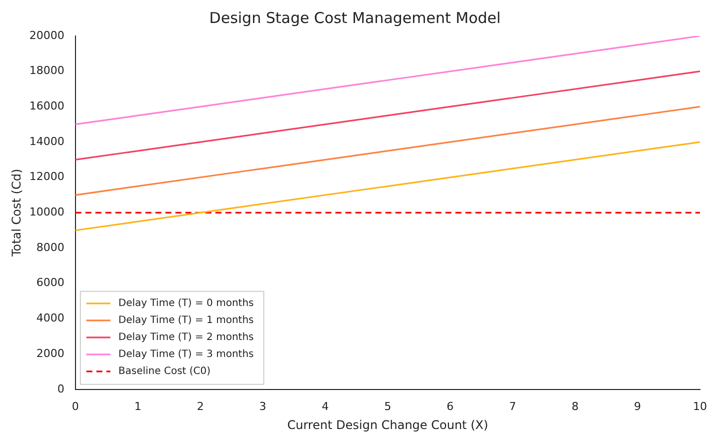 The height and width of the screenshot is (439, 710). Describe the element at coordinates (46, 177) in the screenshot. I see `y-tick-label: 12000` at that location.